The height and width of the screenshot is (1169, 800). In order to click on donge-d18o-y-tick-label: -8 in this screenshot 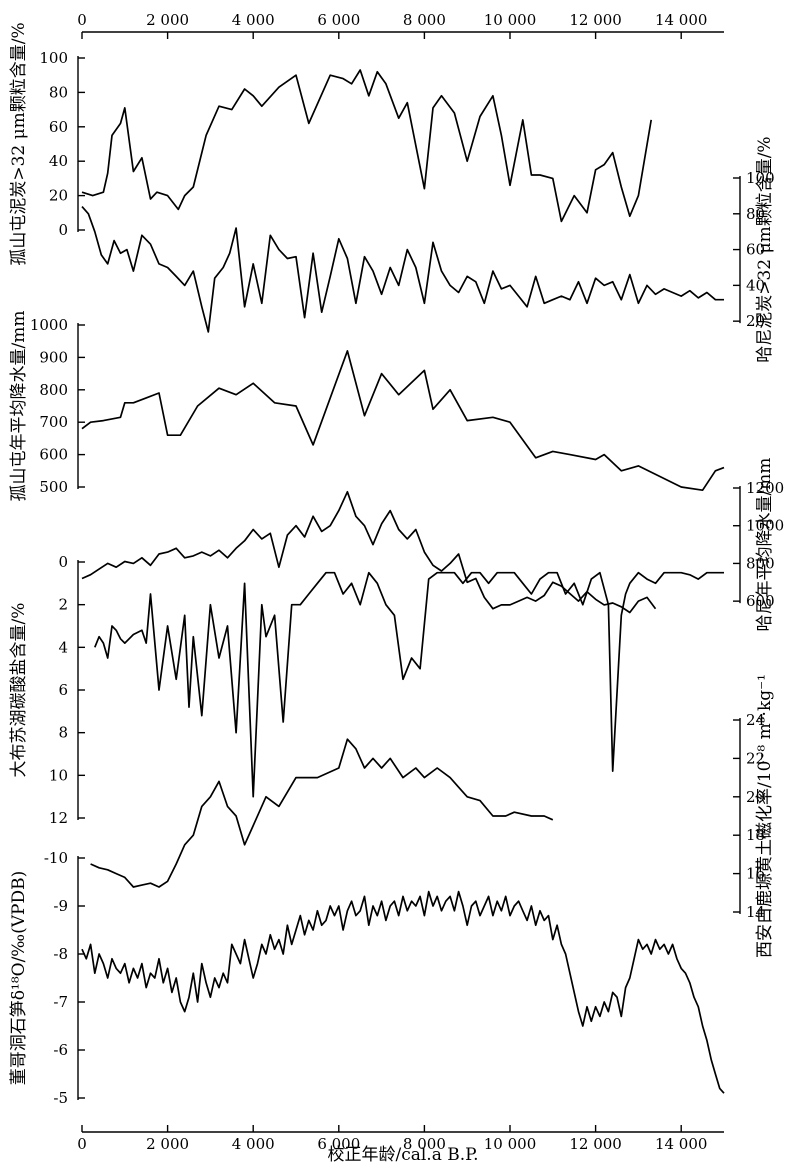, I will do `click(60, 954)`.